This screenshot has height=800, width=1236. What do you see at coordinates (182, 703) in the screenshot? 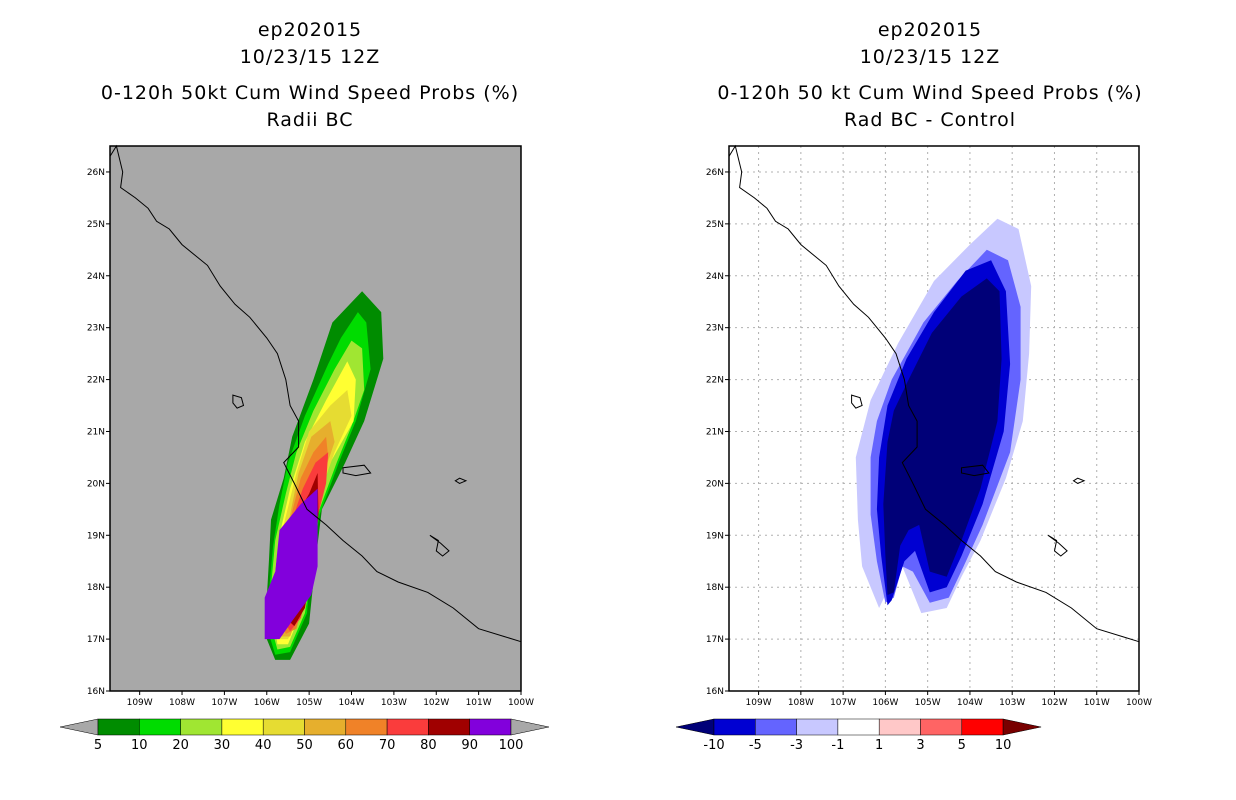
I see `left-x-tick-label: 108W` at bounding box center [182, 703].